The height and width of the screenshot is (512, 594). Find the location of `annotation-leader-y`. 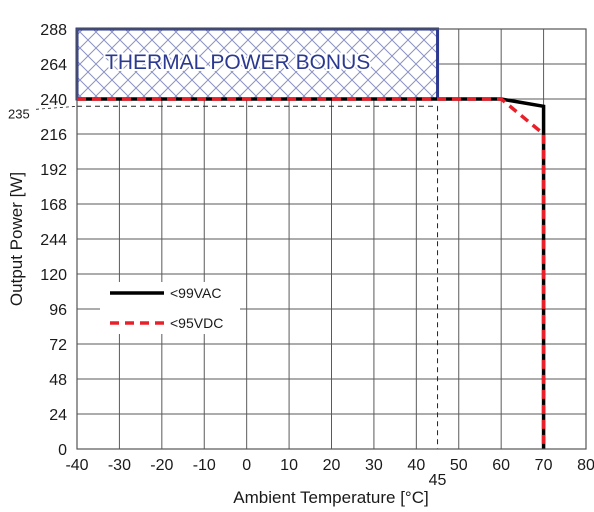

annotation-leader-y is located at coordinates (56, 107).